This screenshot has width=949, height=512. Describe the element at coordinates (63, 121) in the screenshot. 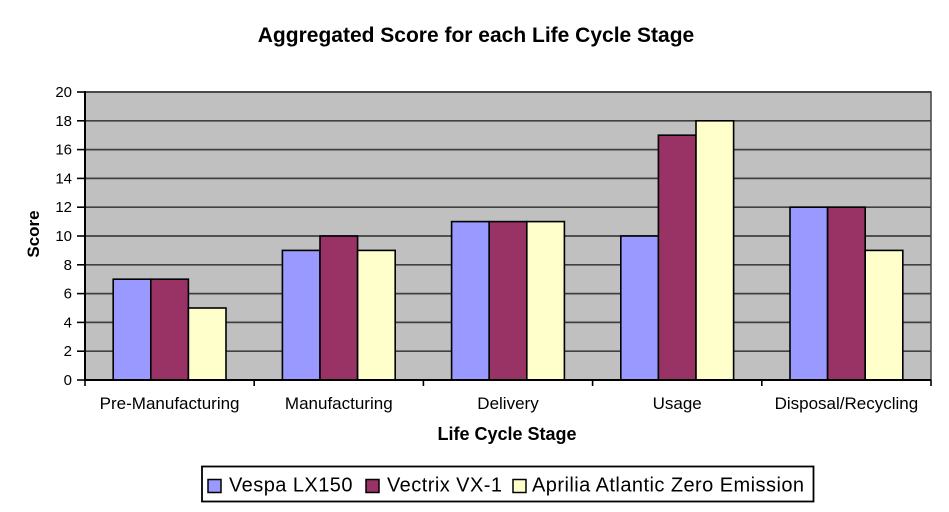

I see `svg-text: 18` at that location.